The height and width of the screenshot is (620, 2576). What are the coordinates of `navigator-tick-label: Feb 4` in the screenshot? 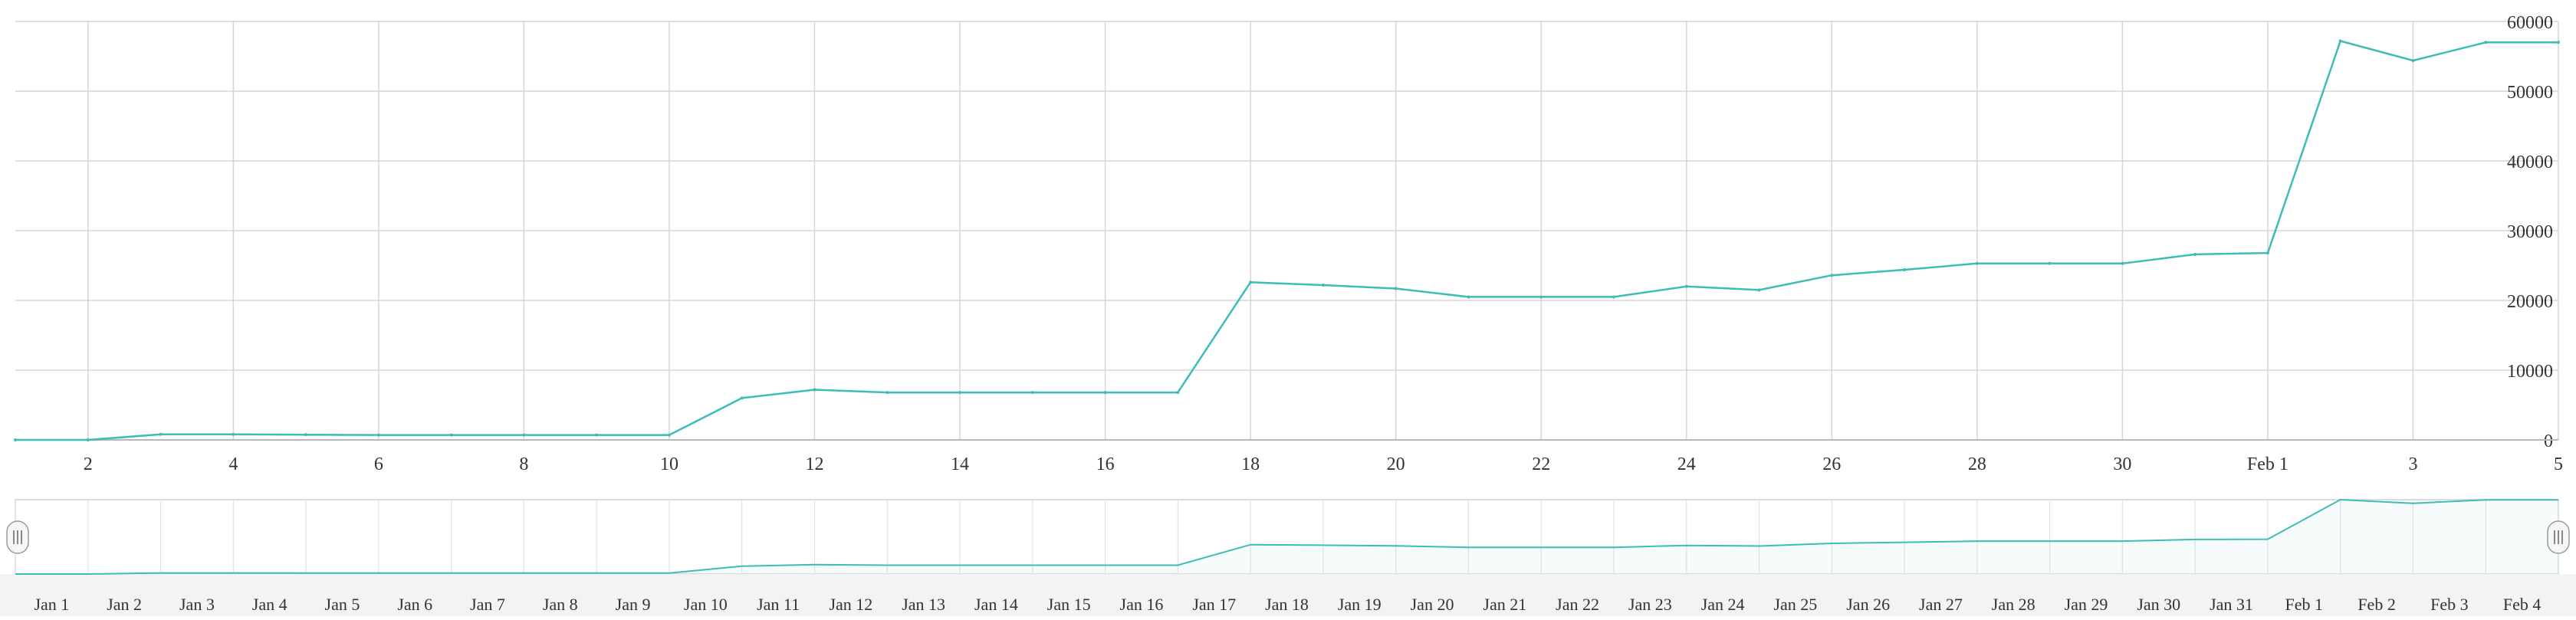 It's located at (2523, 605).